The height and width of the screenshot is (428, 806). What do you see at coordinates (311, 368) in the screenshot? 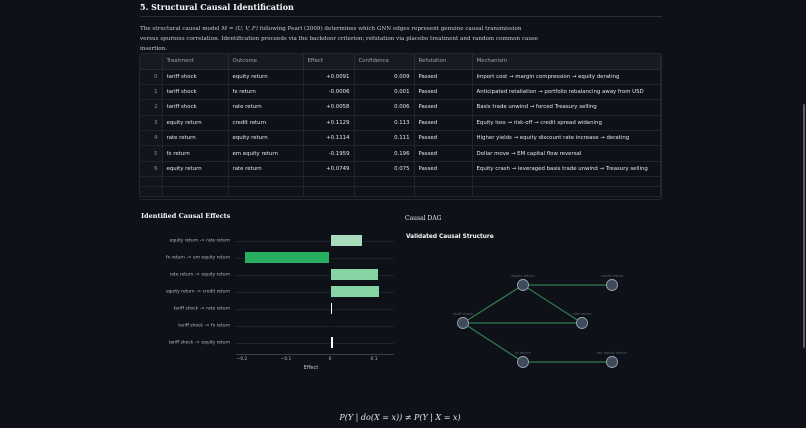
I see `chart-x-axis-label: Effect` at bounding box center [311, 368].